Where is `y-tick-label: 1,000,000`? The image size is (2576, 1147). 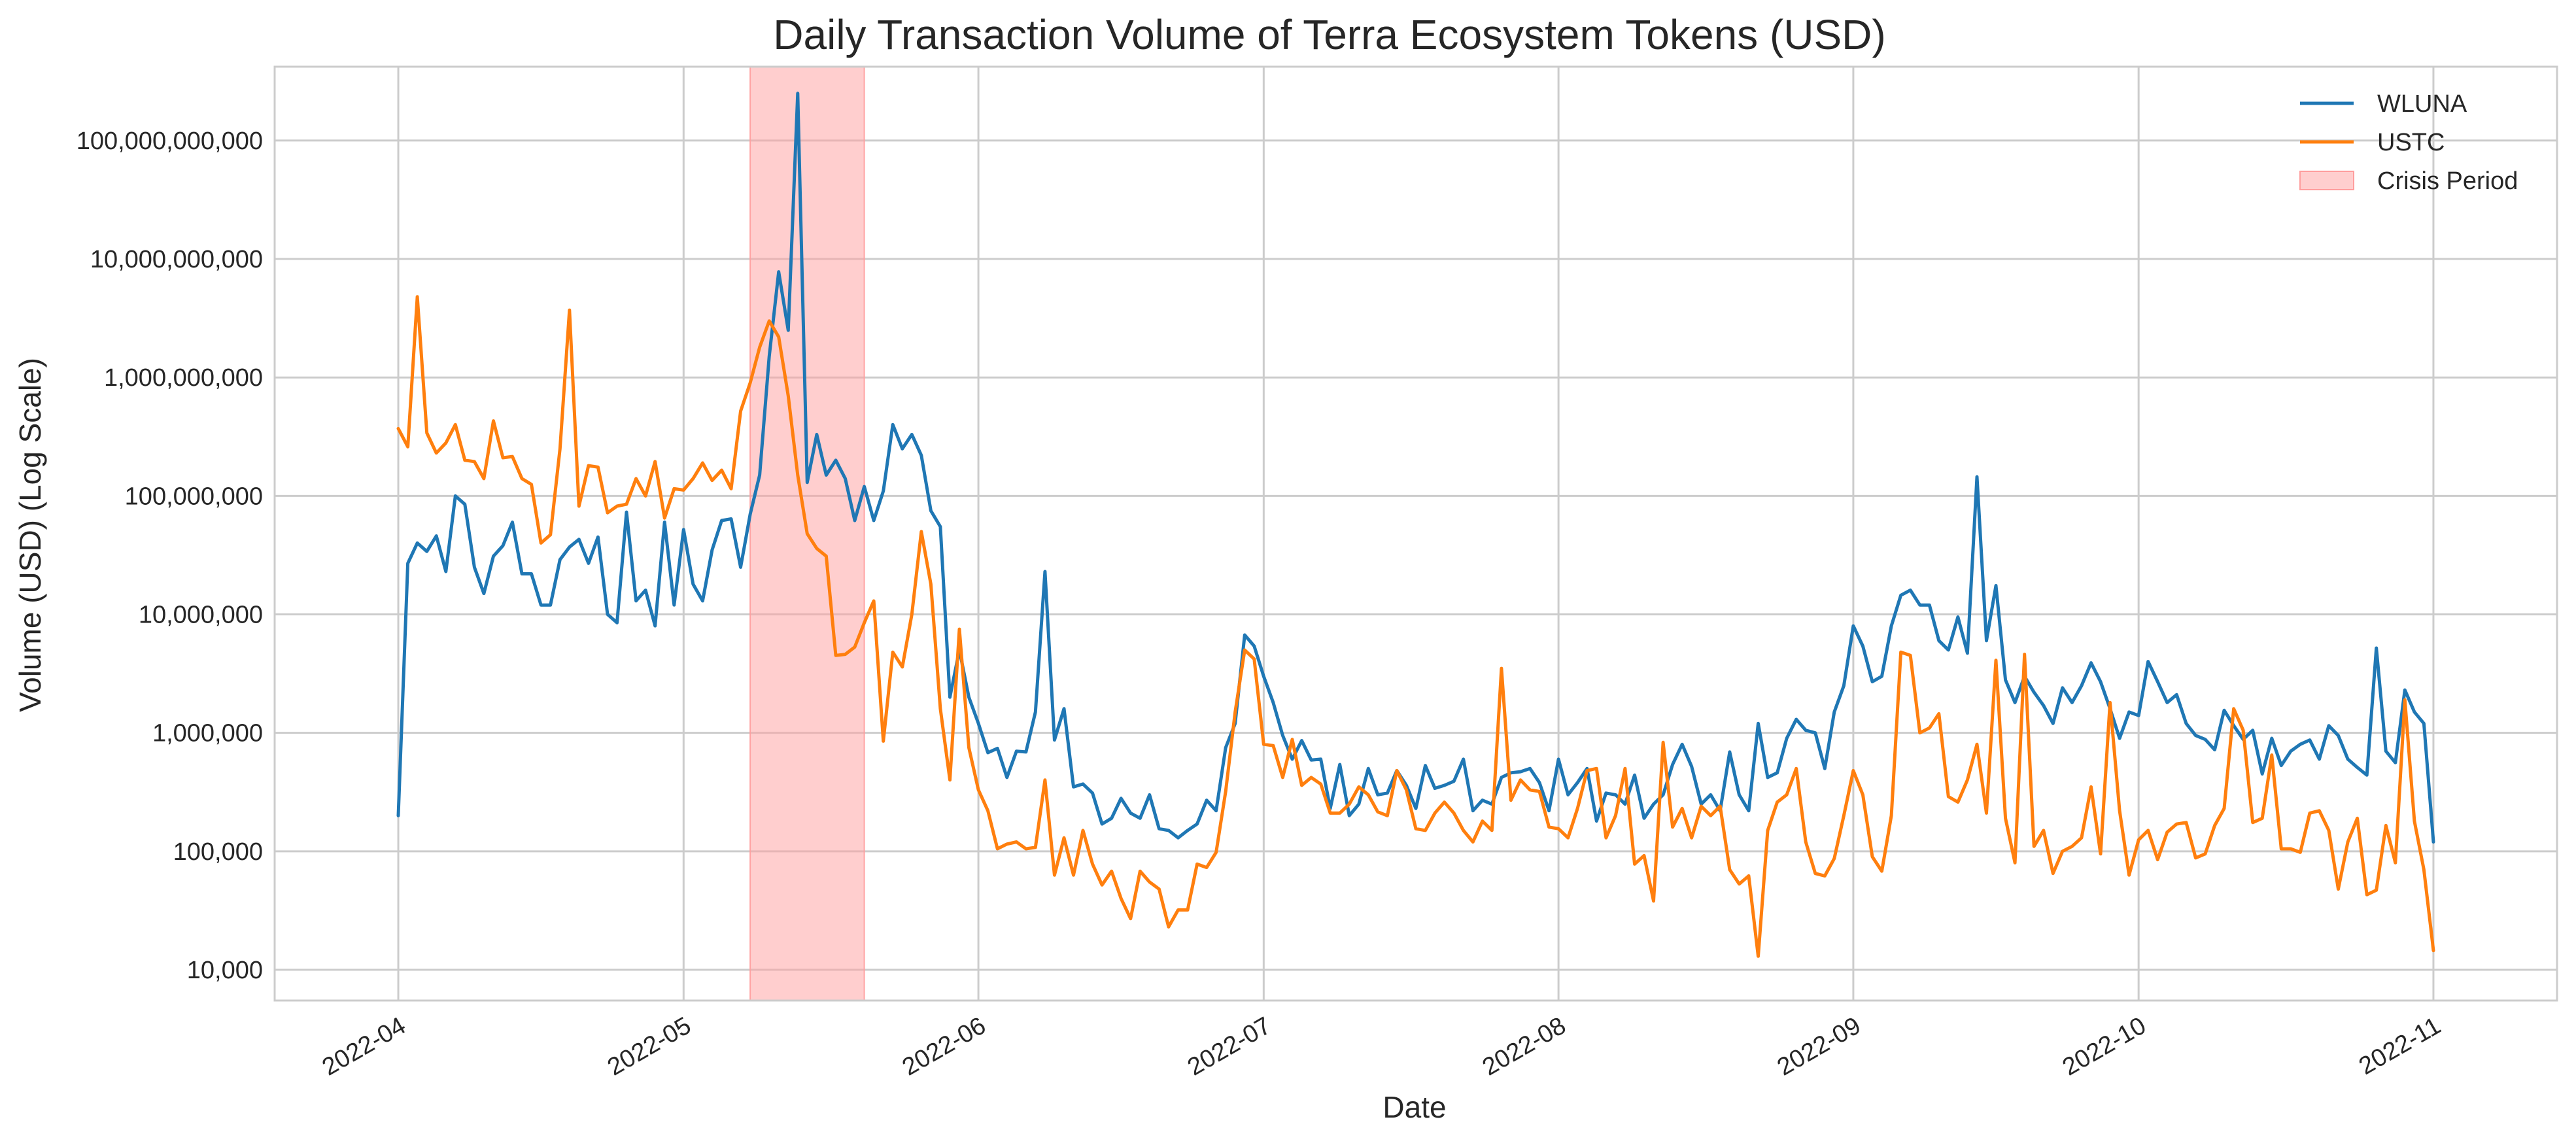
y-tick-label: 1,000,000 is located at coordinates (208, 733).